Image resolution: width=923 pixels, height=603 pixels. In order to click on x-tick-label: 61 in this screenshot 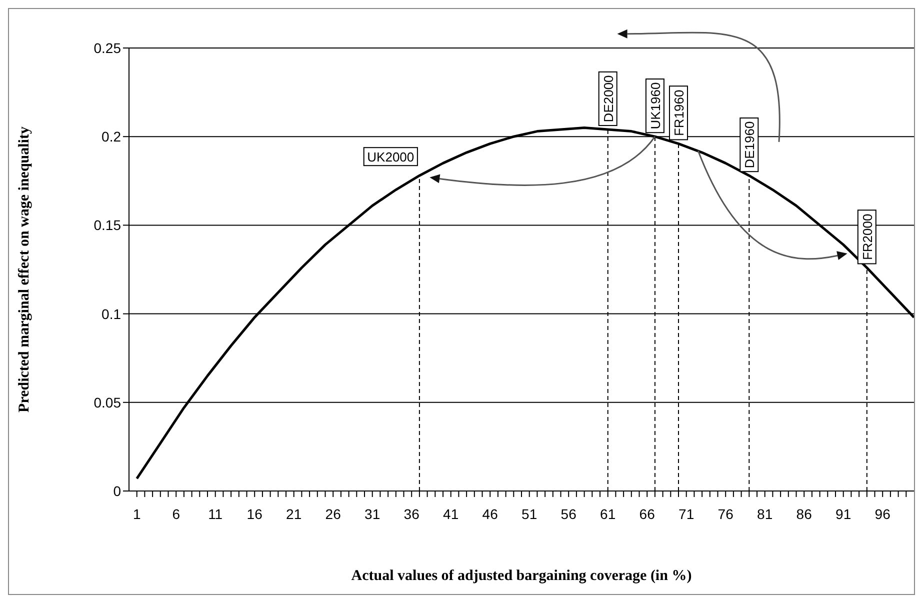, I will do `click(608, 514)`.